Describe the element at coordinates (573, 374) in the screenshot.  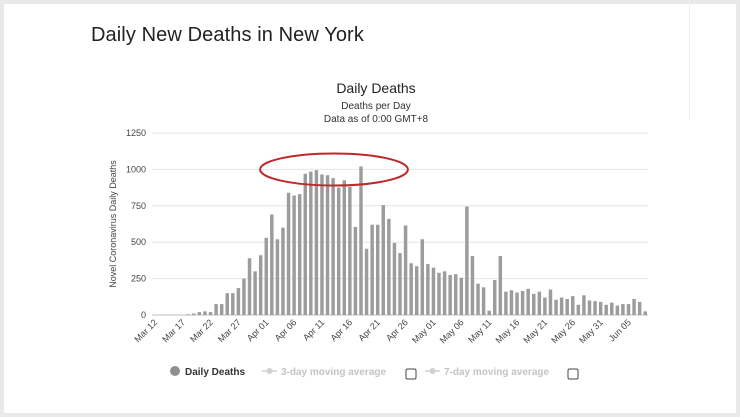
I see `checkbox-7-day-average` at that location.